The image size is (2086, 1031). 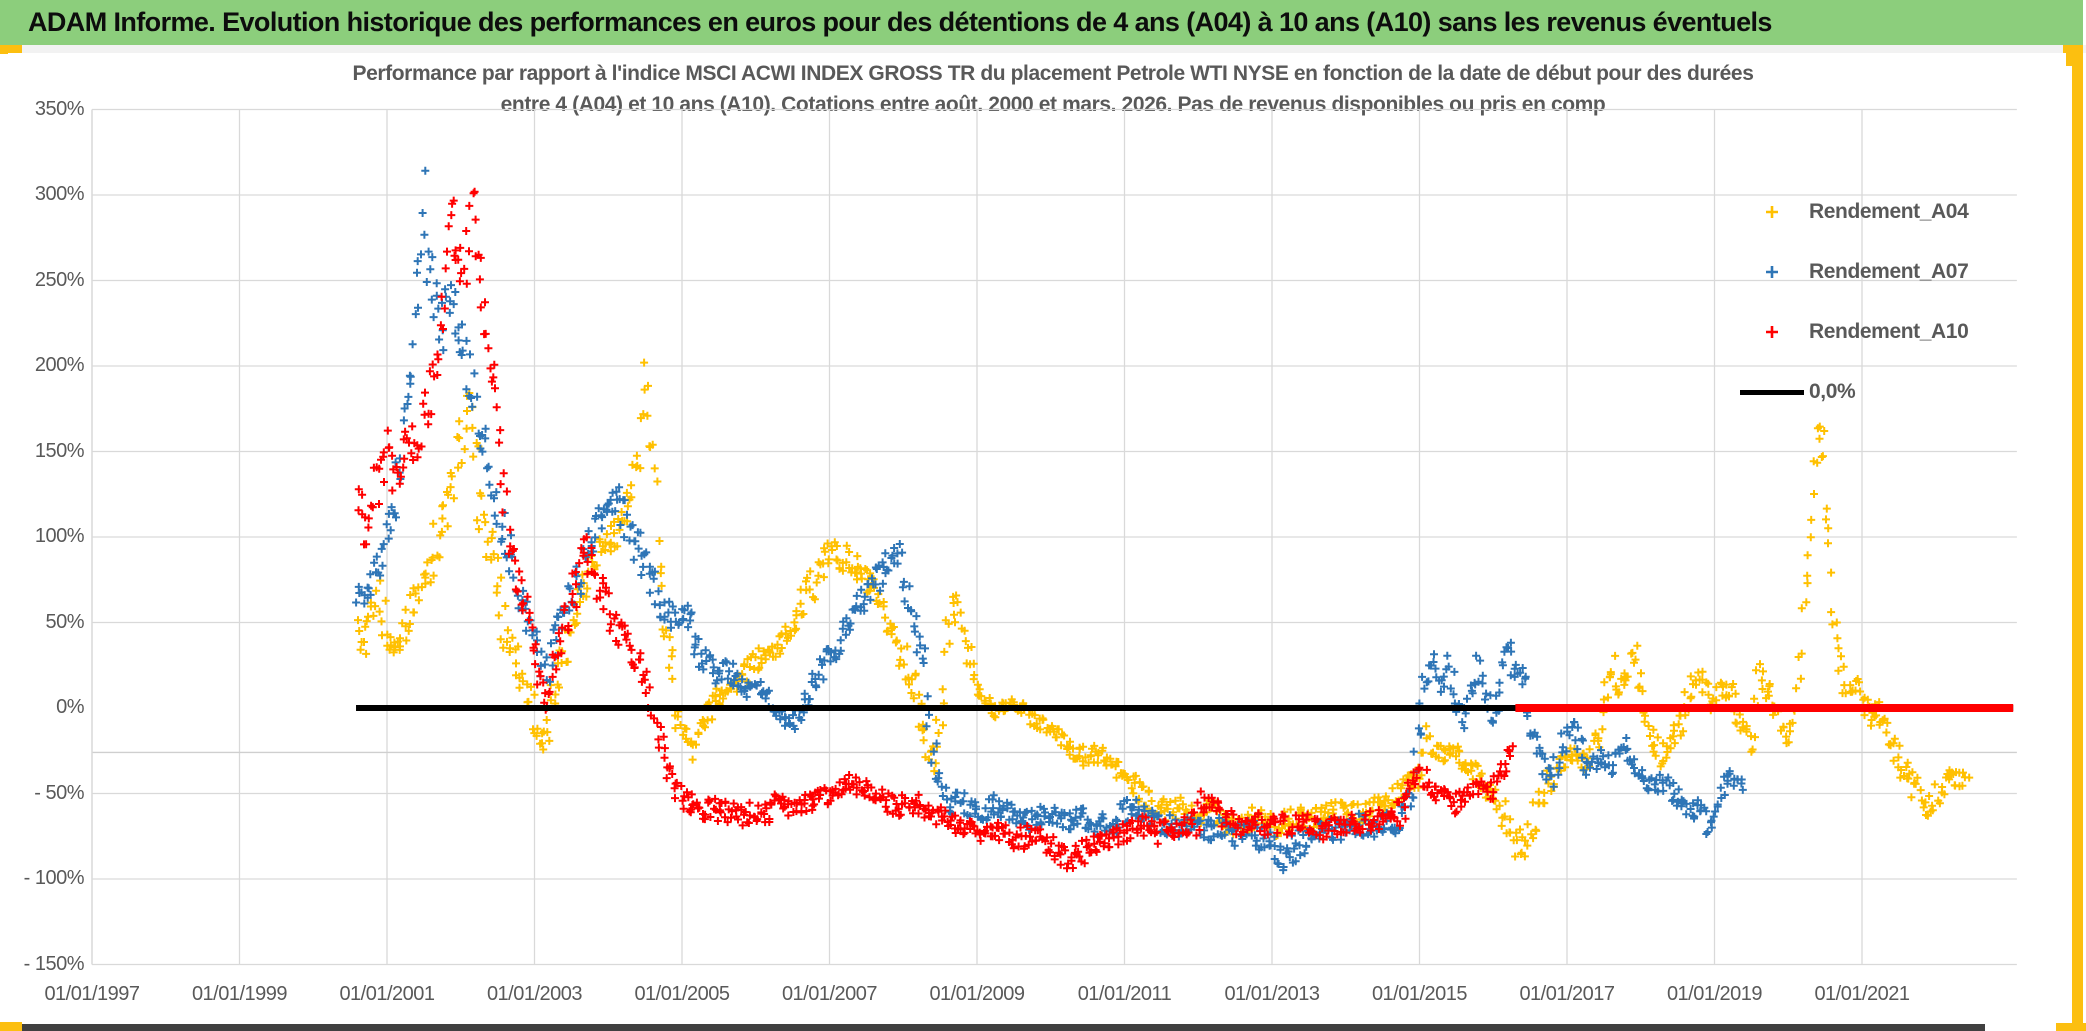 I want to click on bottom-border-bar, so click(x=1003, y=1027).